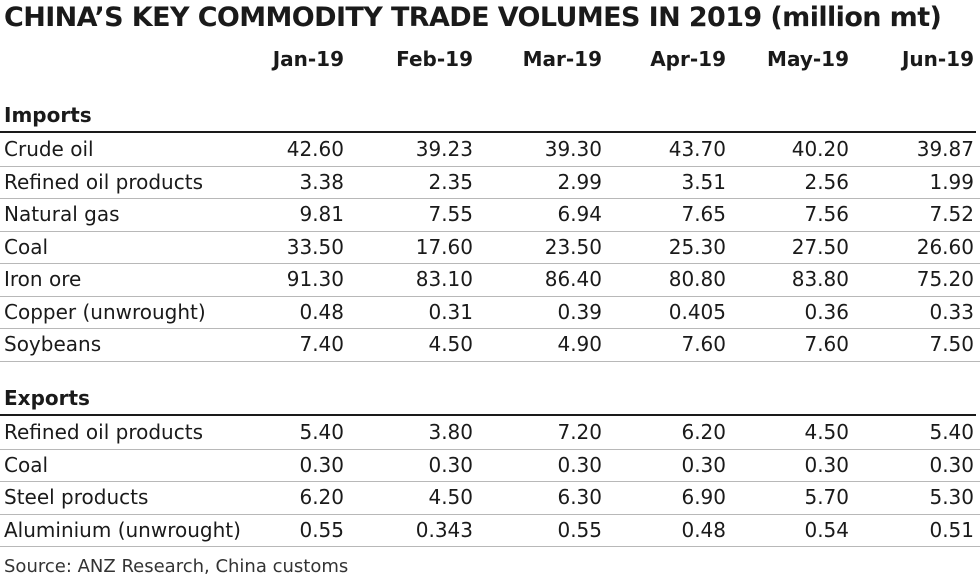 This screenshot has height=580, width=980. Describe the element at coordinates (703, 497) in the screenshot. I see `table-cell: 6.90` at that location.